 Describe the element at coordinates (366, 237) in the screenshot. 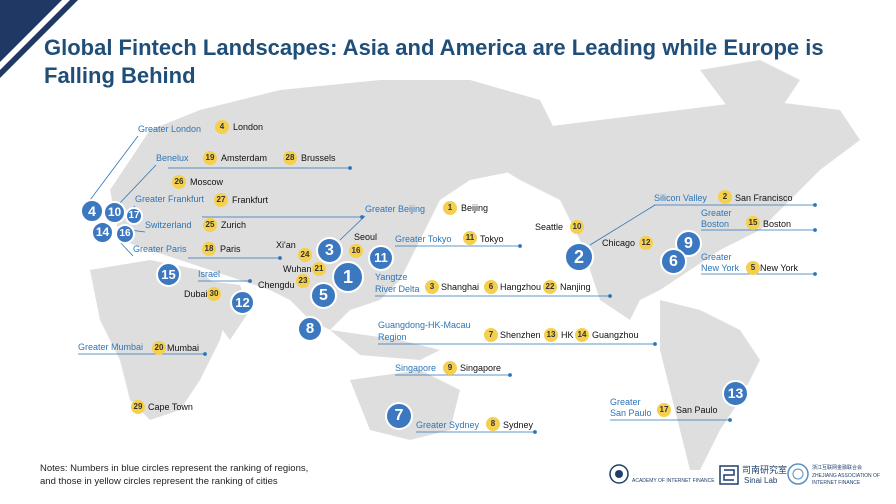

I see `city-name: Seoul` at that location.